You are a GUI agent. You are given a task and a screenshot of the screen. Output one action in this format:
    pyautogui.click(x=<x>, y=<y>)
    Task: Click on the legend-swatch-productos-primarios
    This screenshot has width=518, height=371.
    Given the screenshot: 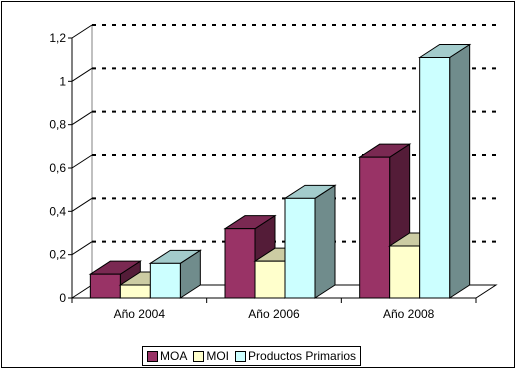 What is the action you would take?
    pyautogui.click(x=240, y=356)
    